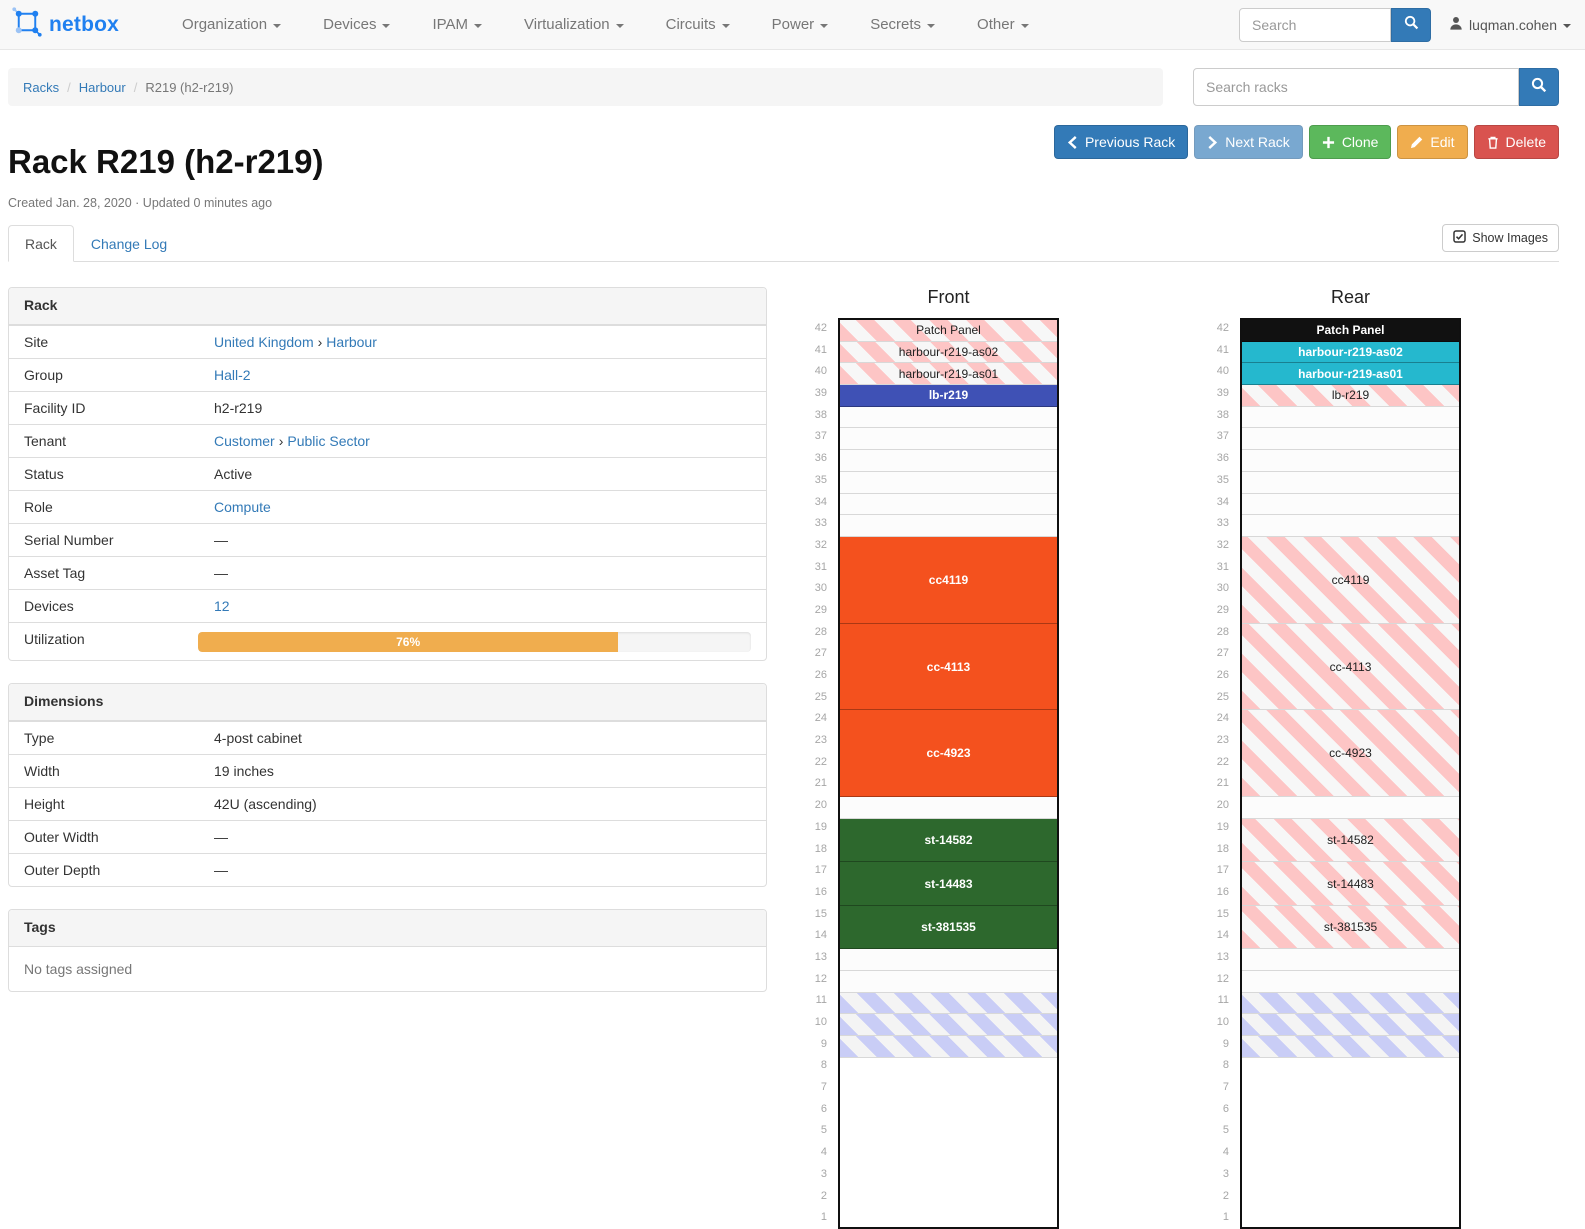  What do you see at coordinates (1222, 935) in the screenshot?
I see `unit-number: 14` at bounding box center [1222, 935].